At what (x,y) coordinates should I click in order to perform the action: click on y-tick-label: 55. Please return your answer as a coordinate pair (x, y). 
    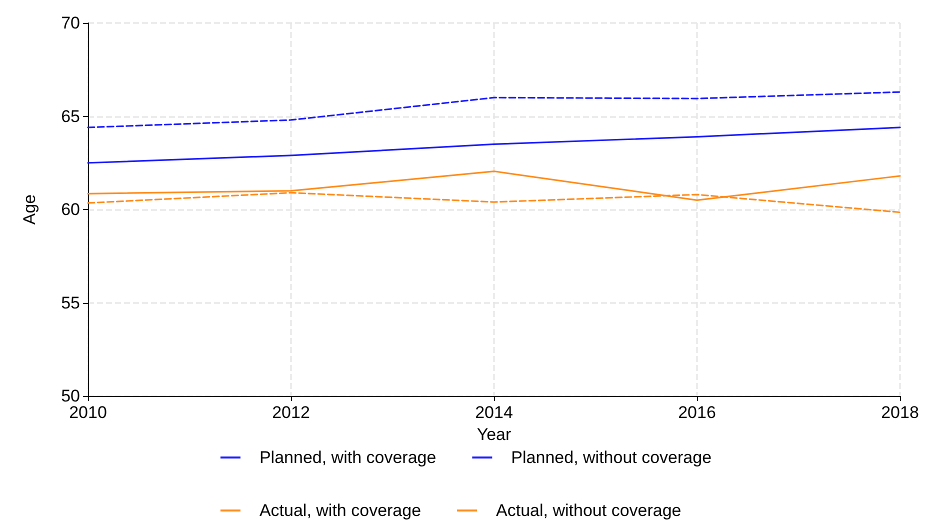
    Looking at the image, I should click on (70, 302).